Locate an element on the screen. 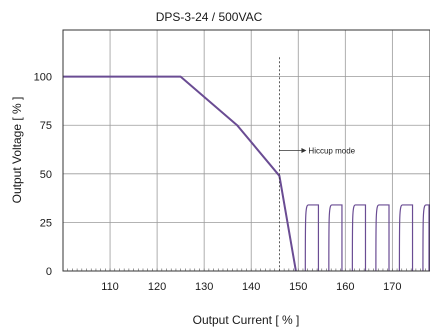 This screenshot has height=330, width=430. x-tick-label-140: 140 is located at coordinates (251, 287).